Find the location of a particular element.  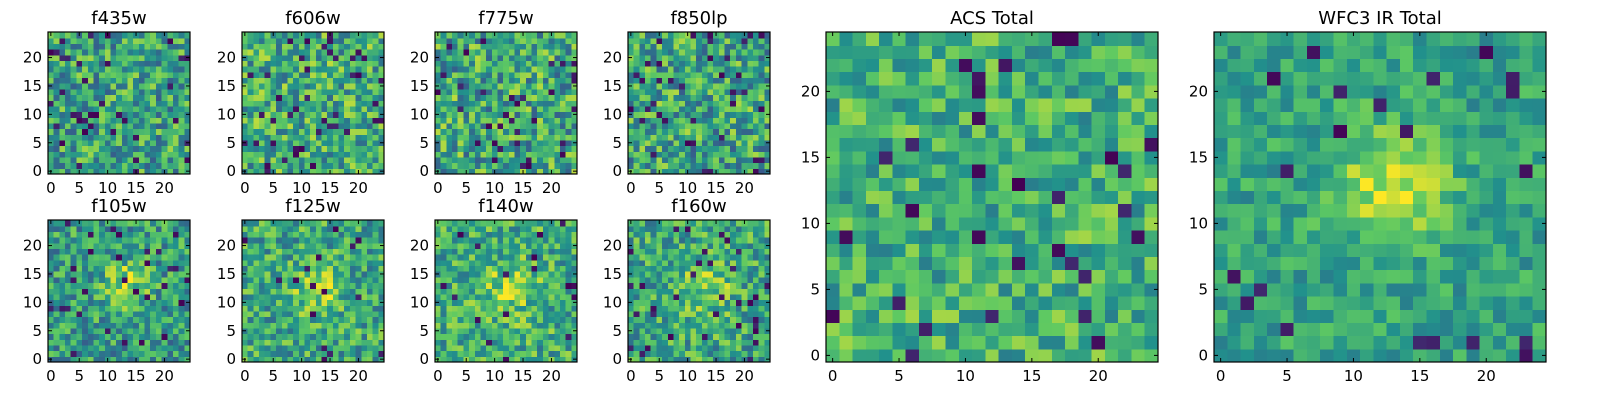

y-tick-label: 10 is located at coordinates (32, 114).